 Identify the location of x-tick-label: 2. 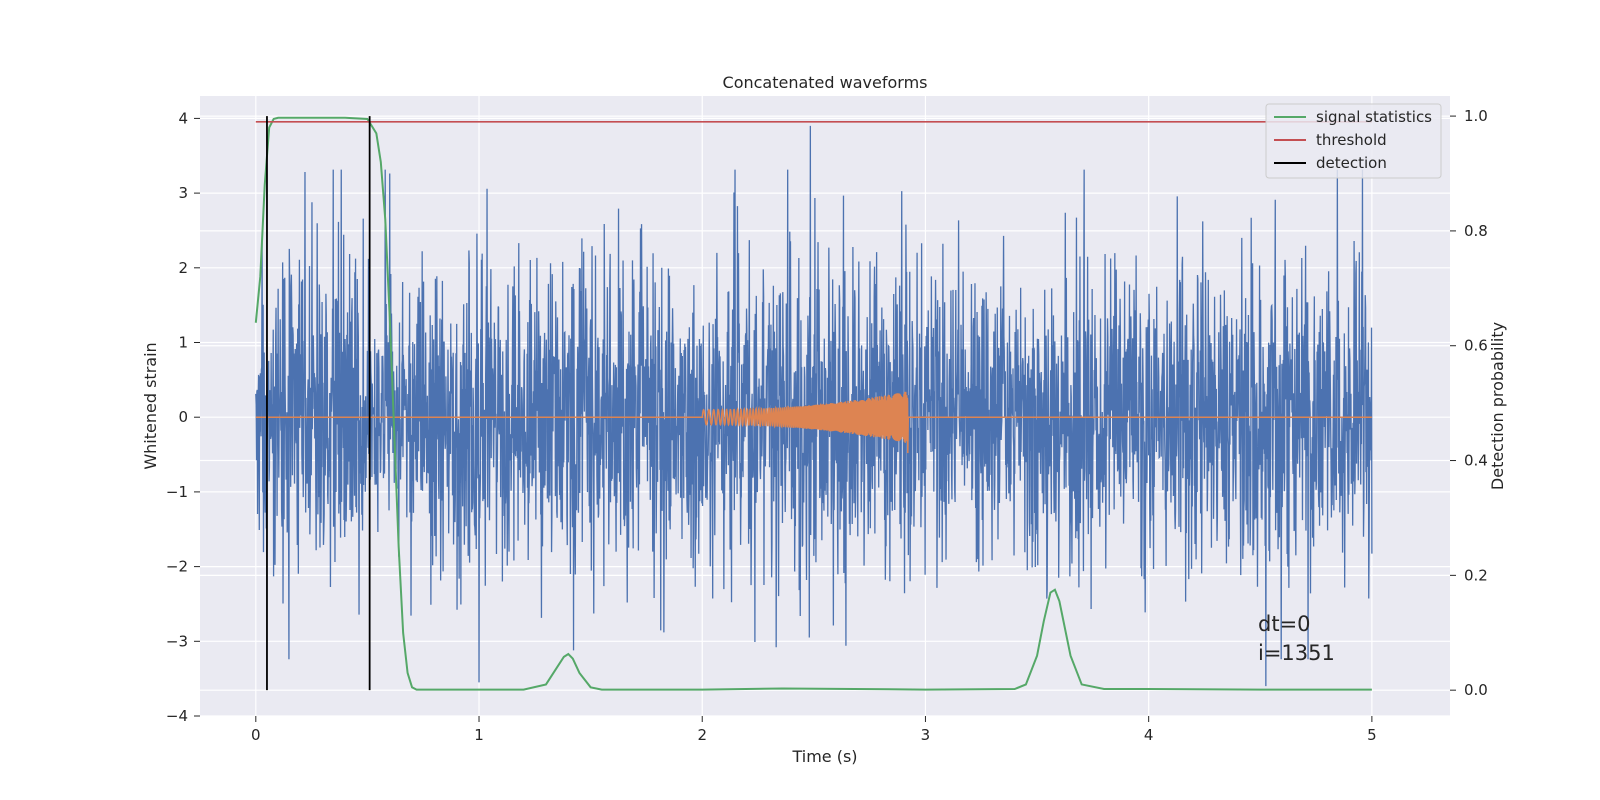
(702, 735).